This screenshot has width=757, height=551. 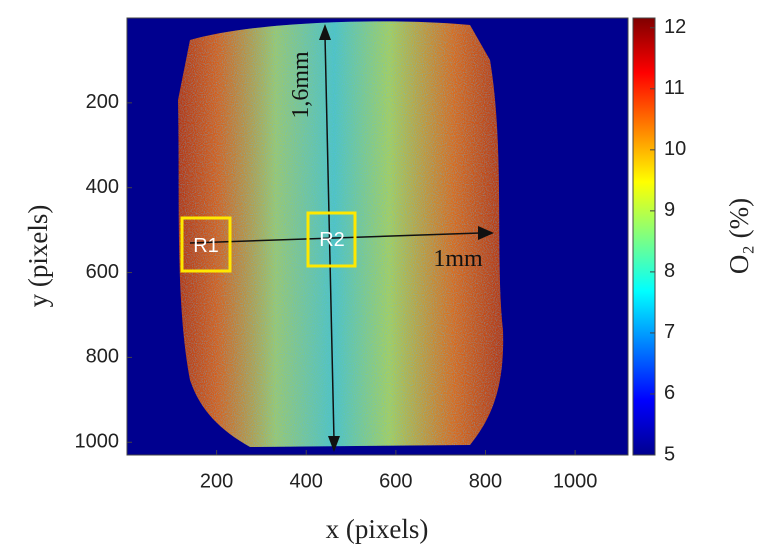 I want to click on y-tick-label: 400, so click(x=102, y=187).